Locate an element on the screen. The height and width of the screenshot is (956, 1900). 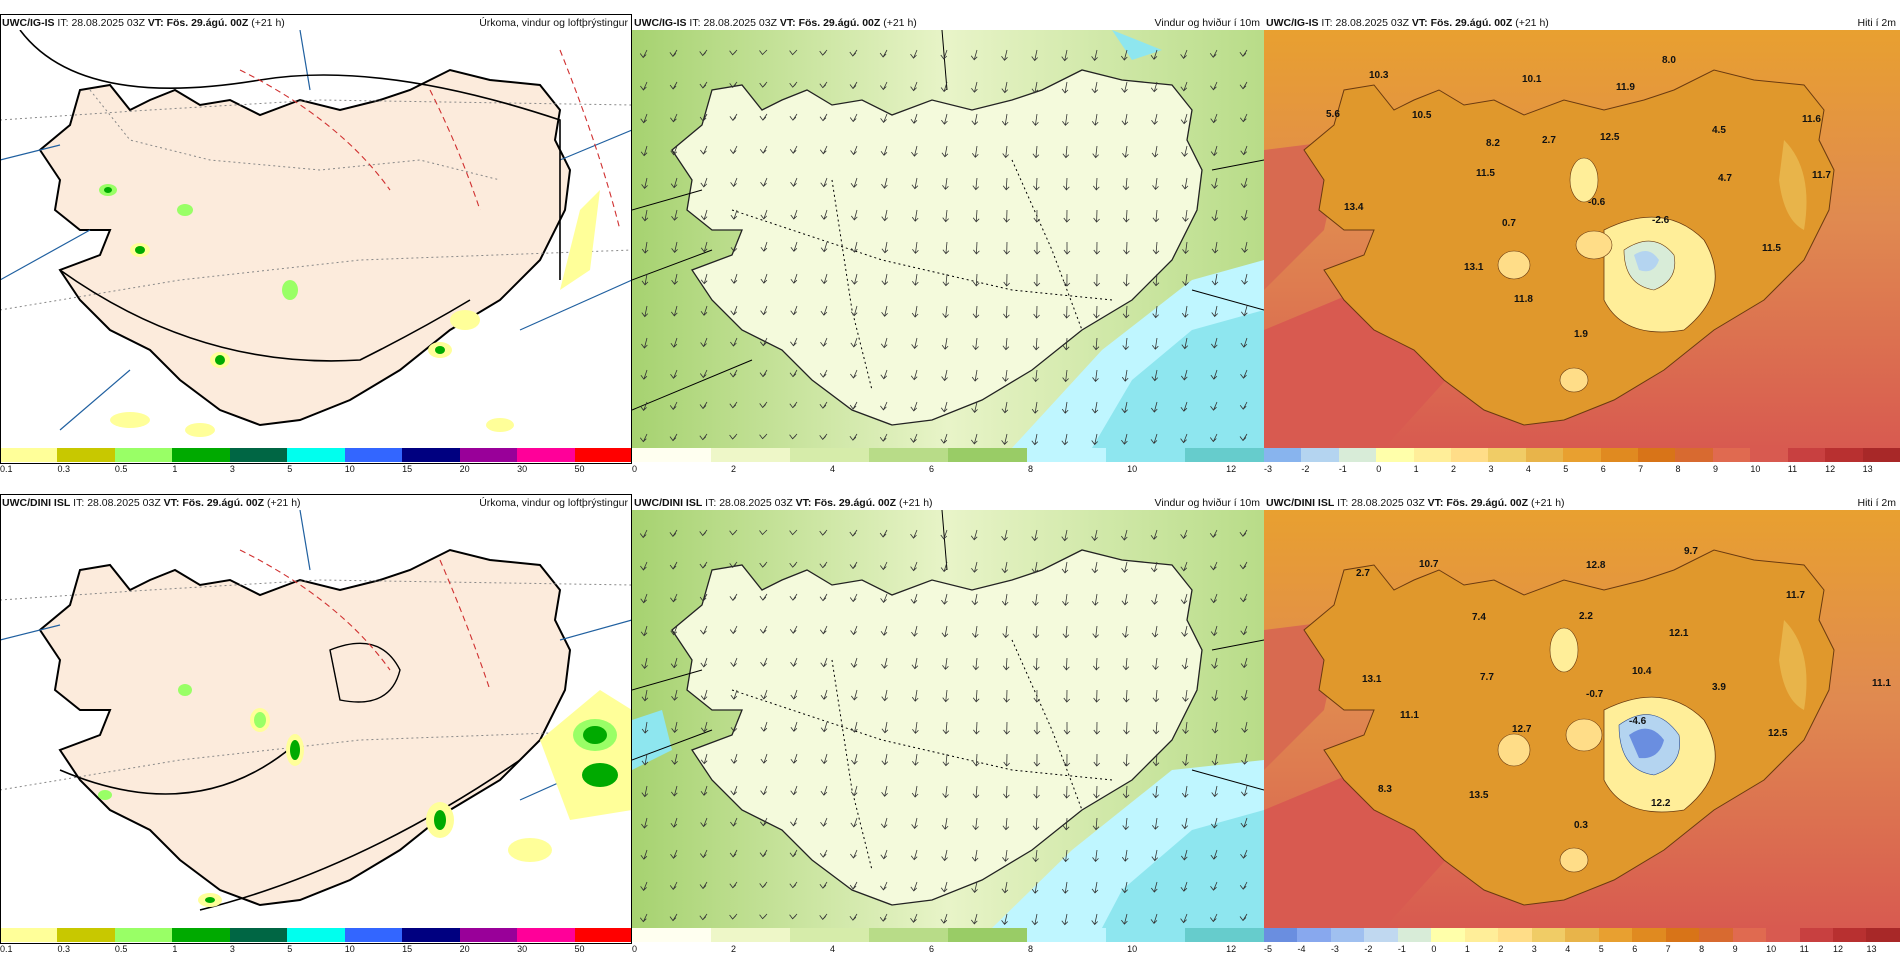
colorbar-tick-label: 11 is located at coordinates (1792, 469).